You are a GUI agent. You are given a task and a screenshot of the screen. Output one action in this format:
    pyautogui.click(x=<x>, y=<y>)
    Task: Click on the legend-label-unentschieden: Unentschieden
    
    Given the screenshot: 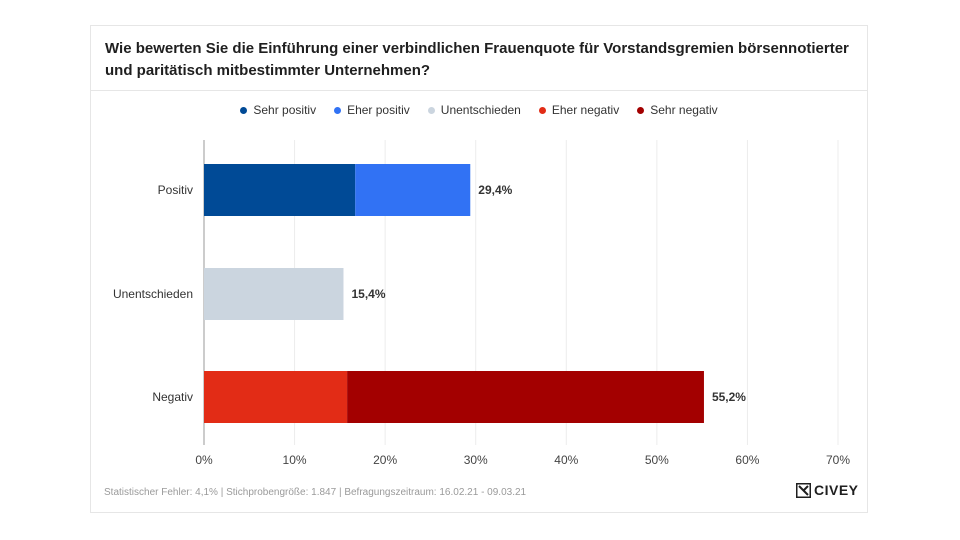 What is the action you would take?
    pyautogui.click(x=480, y=110)
    